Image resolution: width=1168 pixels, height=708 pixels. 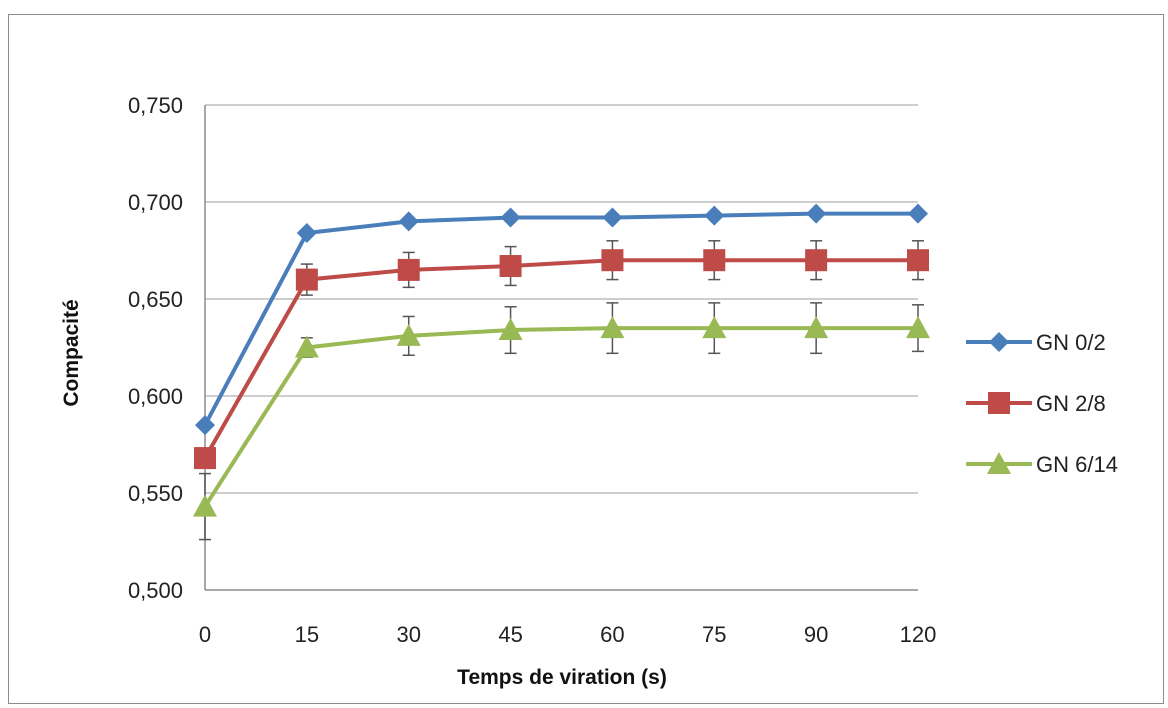 I want to click on y-tick-label: 0,500, so click(x=155, y=590).